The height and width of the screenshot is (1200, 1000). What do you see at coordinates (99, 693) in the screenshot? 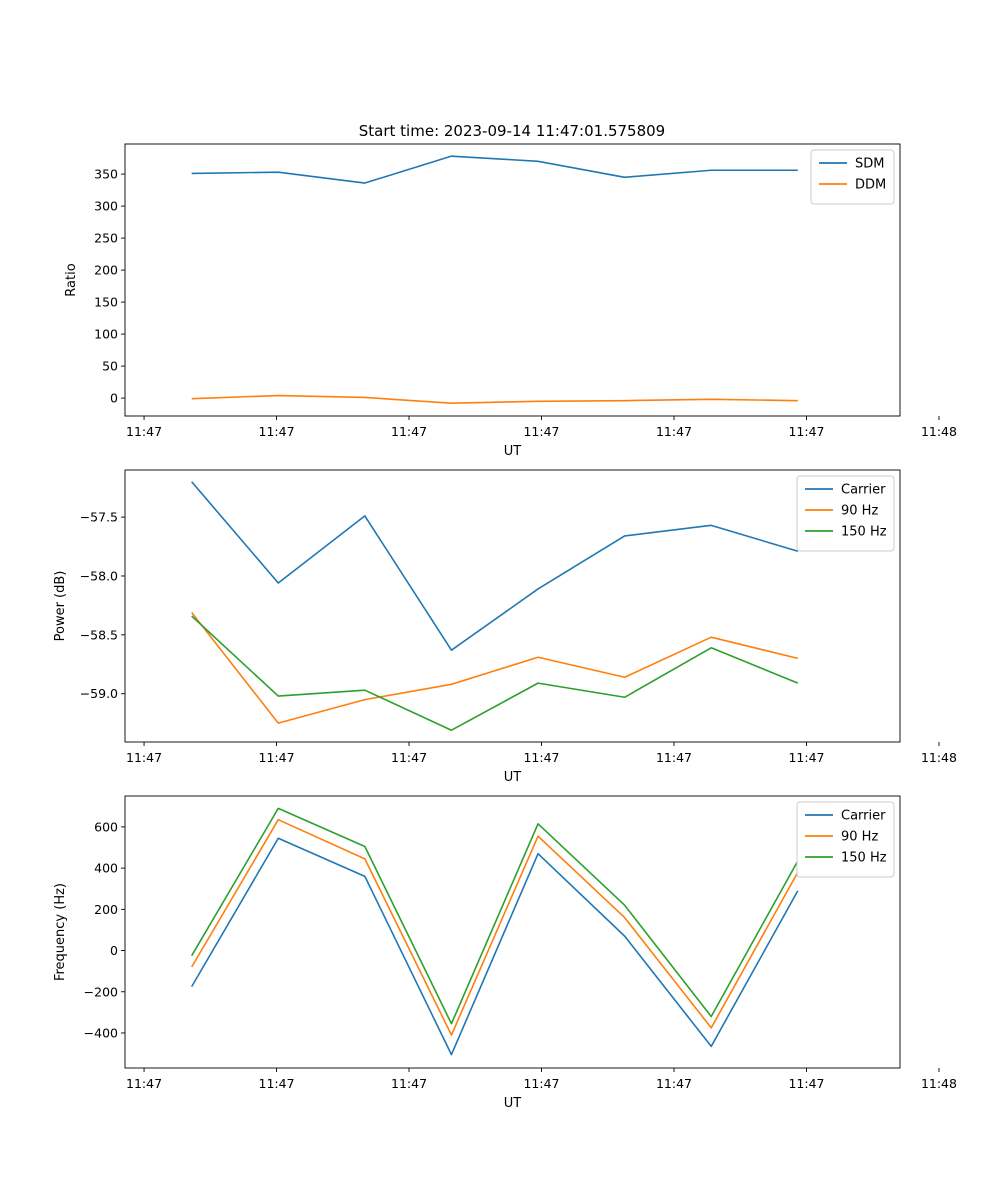
I see `y-tick-label: −59.0` at bounding box center [99, 693].